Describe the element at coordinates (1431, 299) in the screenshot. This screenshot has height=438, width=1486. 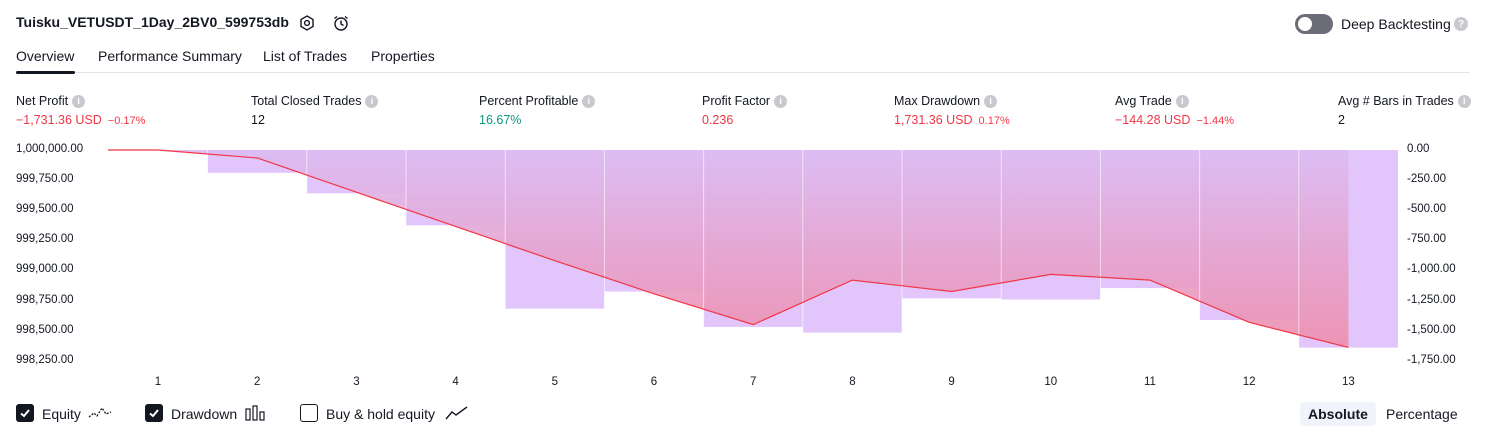
I see `right-axis-tick: -1,250.00` at that location.